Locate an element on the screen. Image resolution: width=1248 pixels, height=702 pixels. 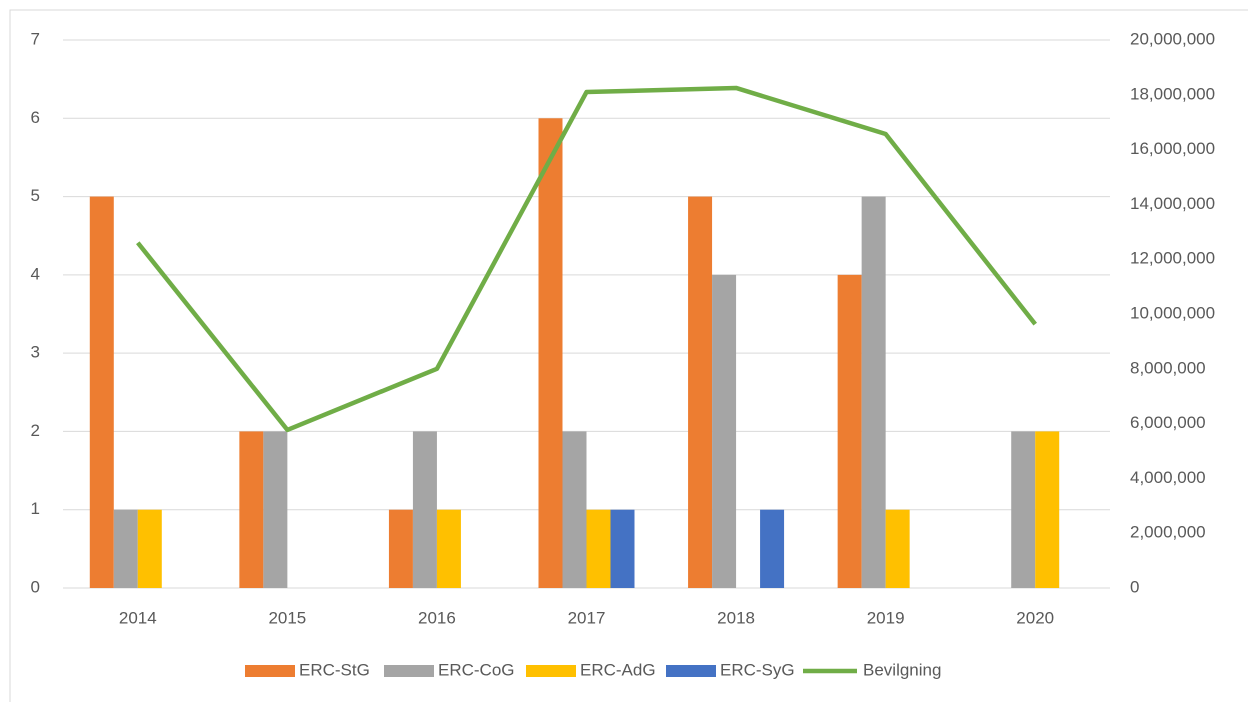
x-tick-label: 2019 is located at coordinates (886, 617).